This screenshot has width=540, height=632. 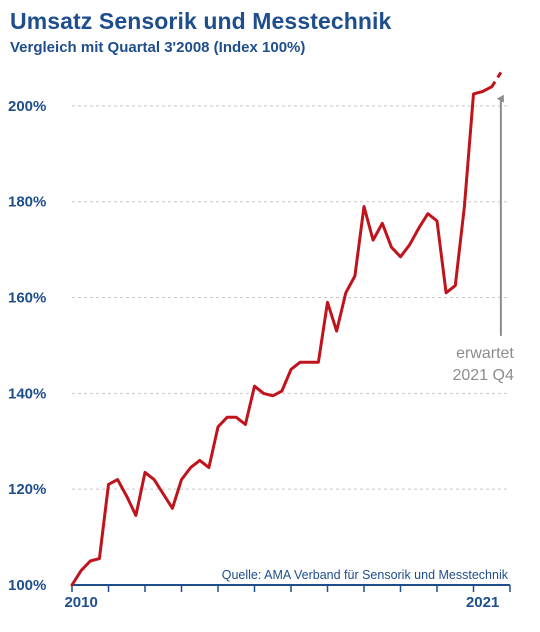 What do you see at coordinates (27, 298) in the screenshot?
I see `y-tick-label: 160%` at bounding box center [27, 298].